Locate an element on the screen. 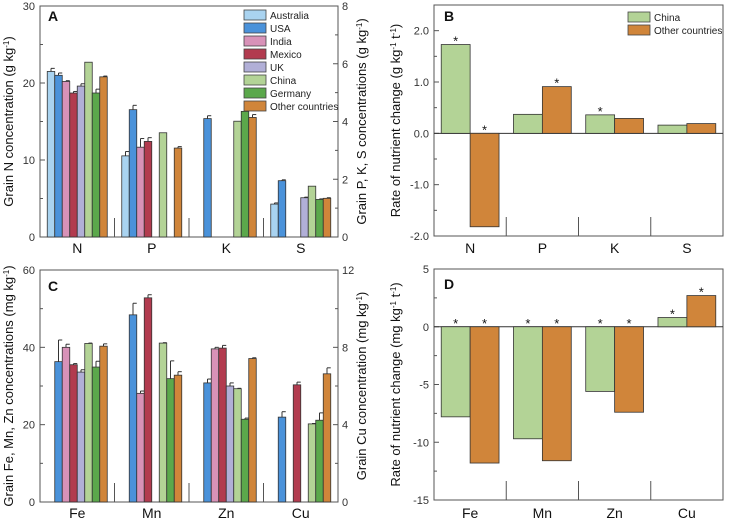 The width and height of the screenshot is (733, 525). category-label: P is located at coordinates (542, 248).